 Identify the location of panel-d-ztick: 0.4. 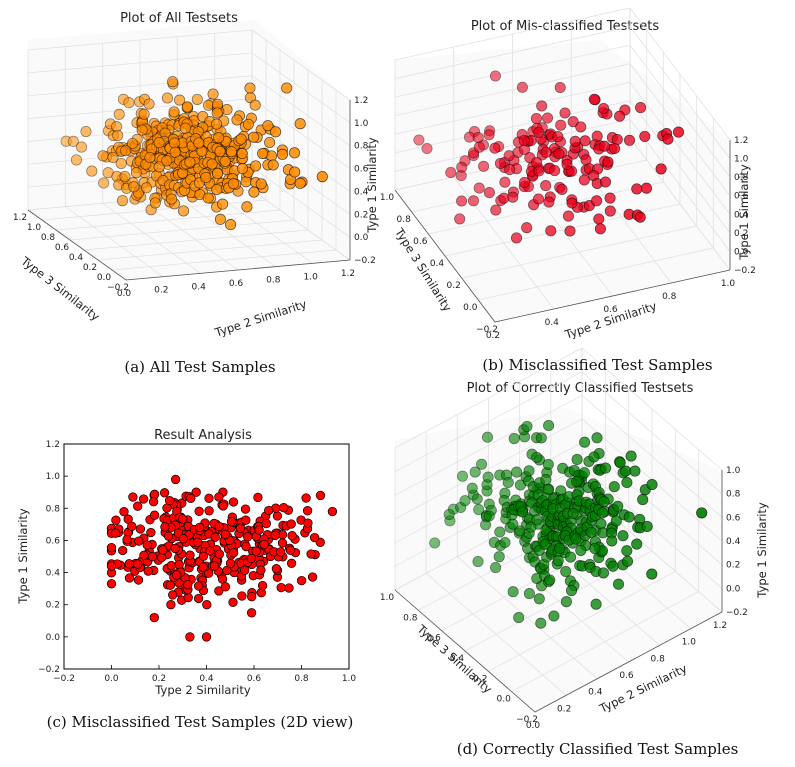
(733, 542).